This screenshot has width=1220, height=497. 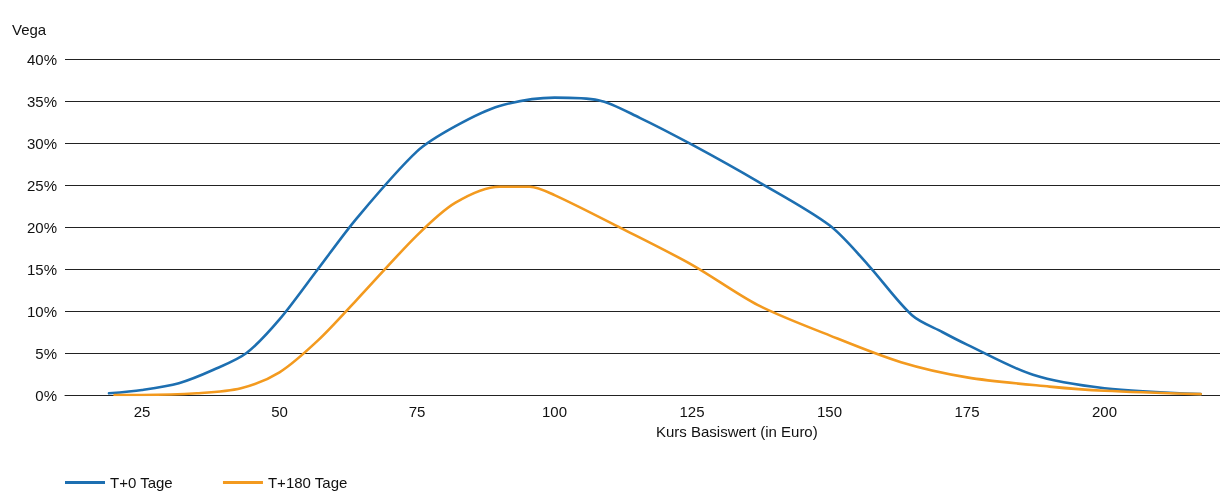 What do you see at coordinates (279, 411) in the screenshot?
I see `x-tick-label: 50` at bounding box center [279, 411].